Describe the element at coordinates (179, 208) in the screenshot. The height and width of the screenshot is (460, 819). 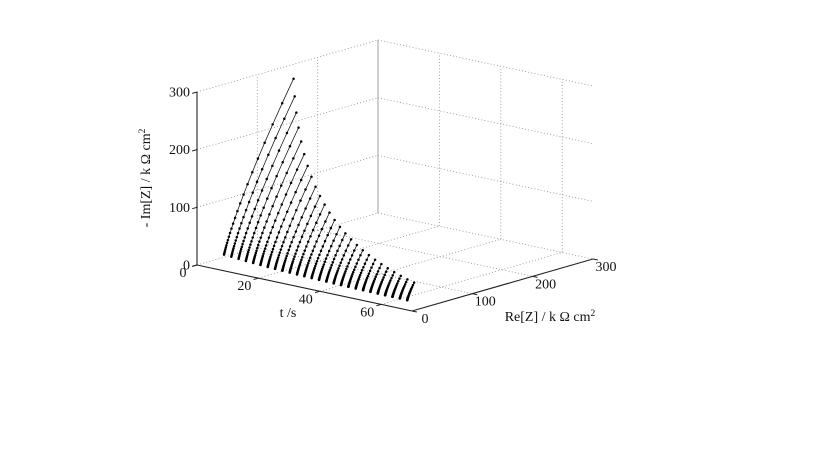
I see `im-tick-label: 100` at that location.